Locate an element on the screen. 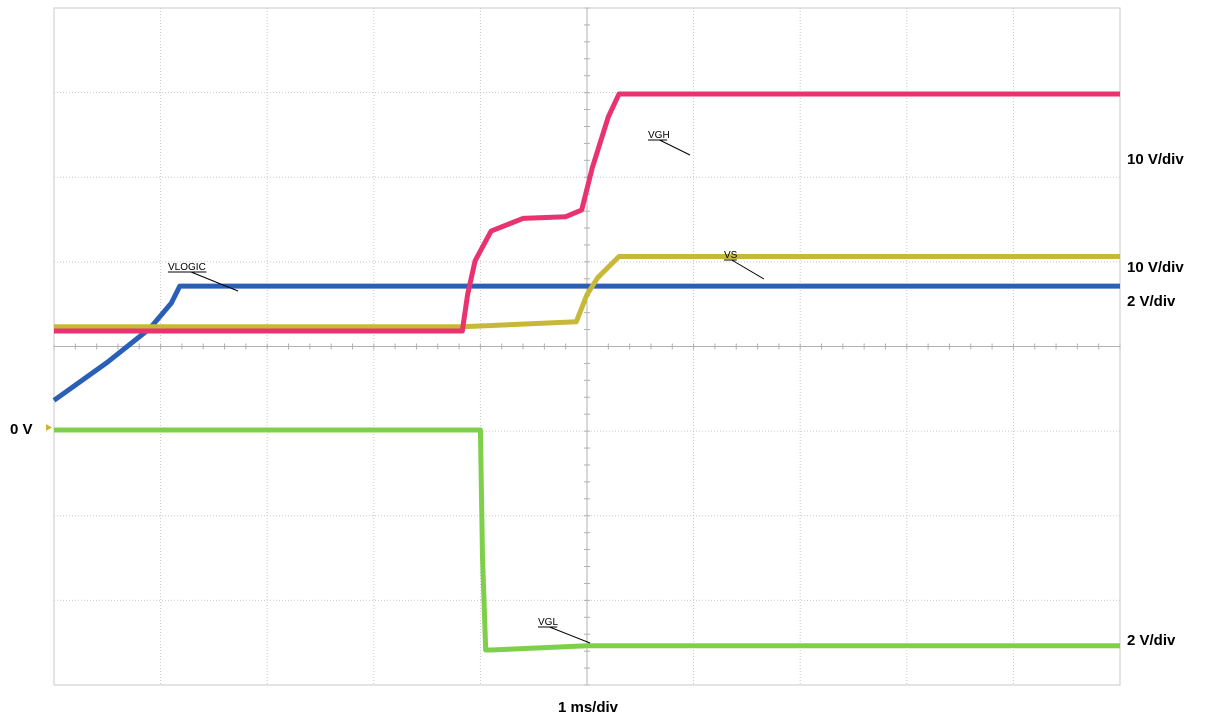  scale-labels: 10 V/div 10 V/div 2 V/div 2 V/div is located at coordinates (1155, 400).